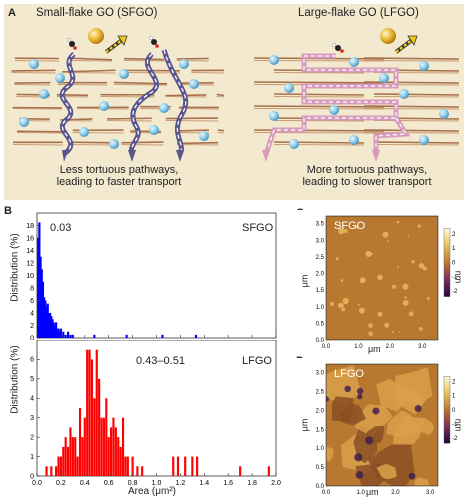 The image size is (468, 500). I want to click on y-tick-label: 18, so click(30, 226).